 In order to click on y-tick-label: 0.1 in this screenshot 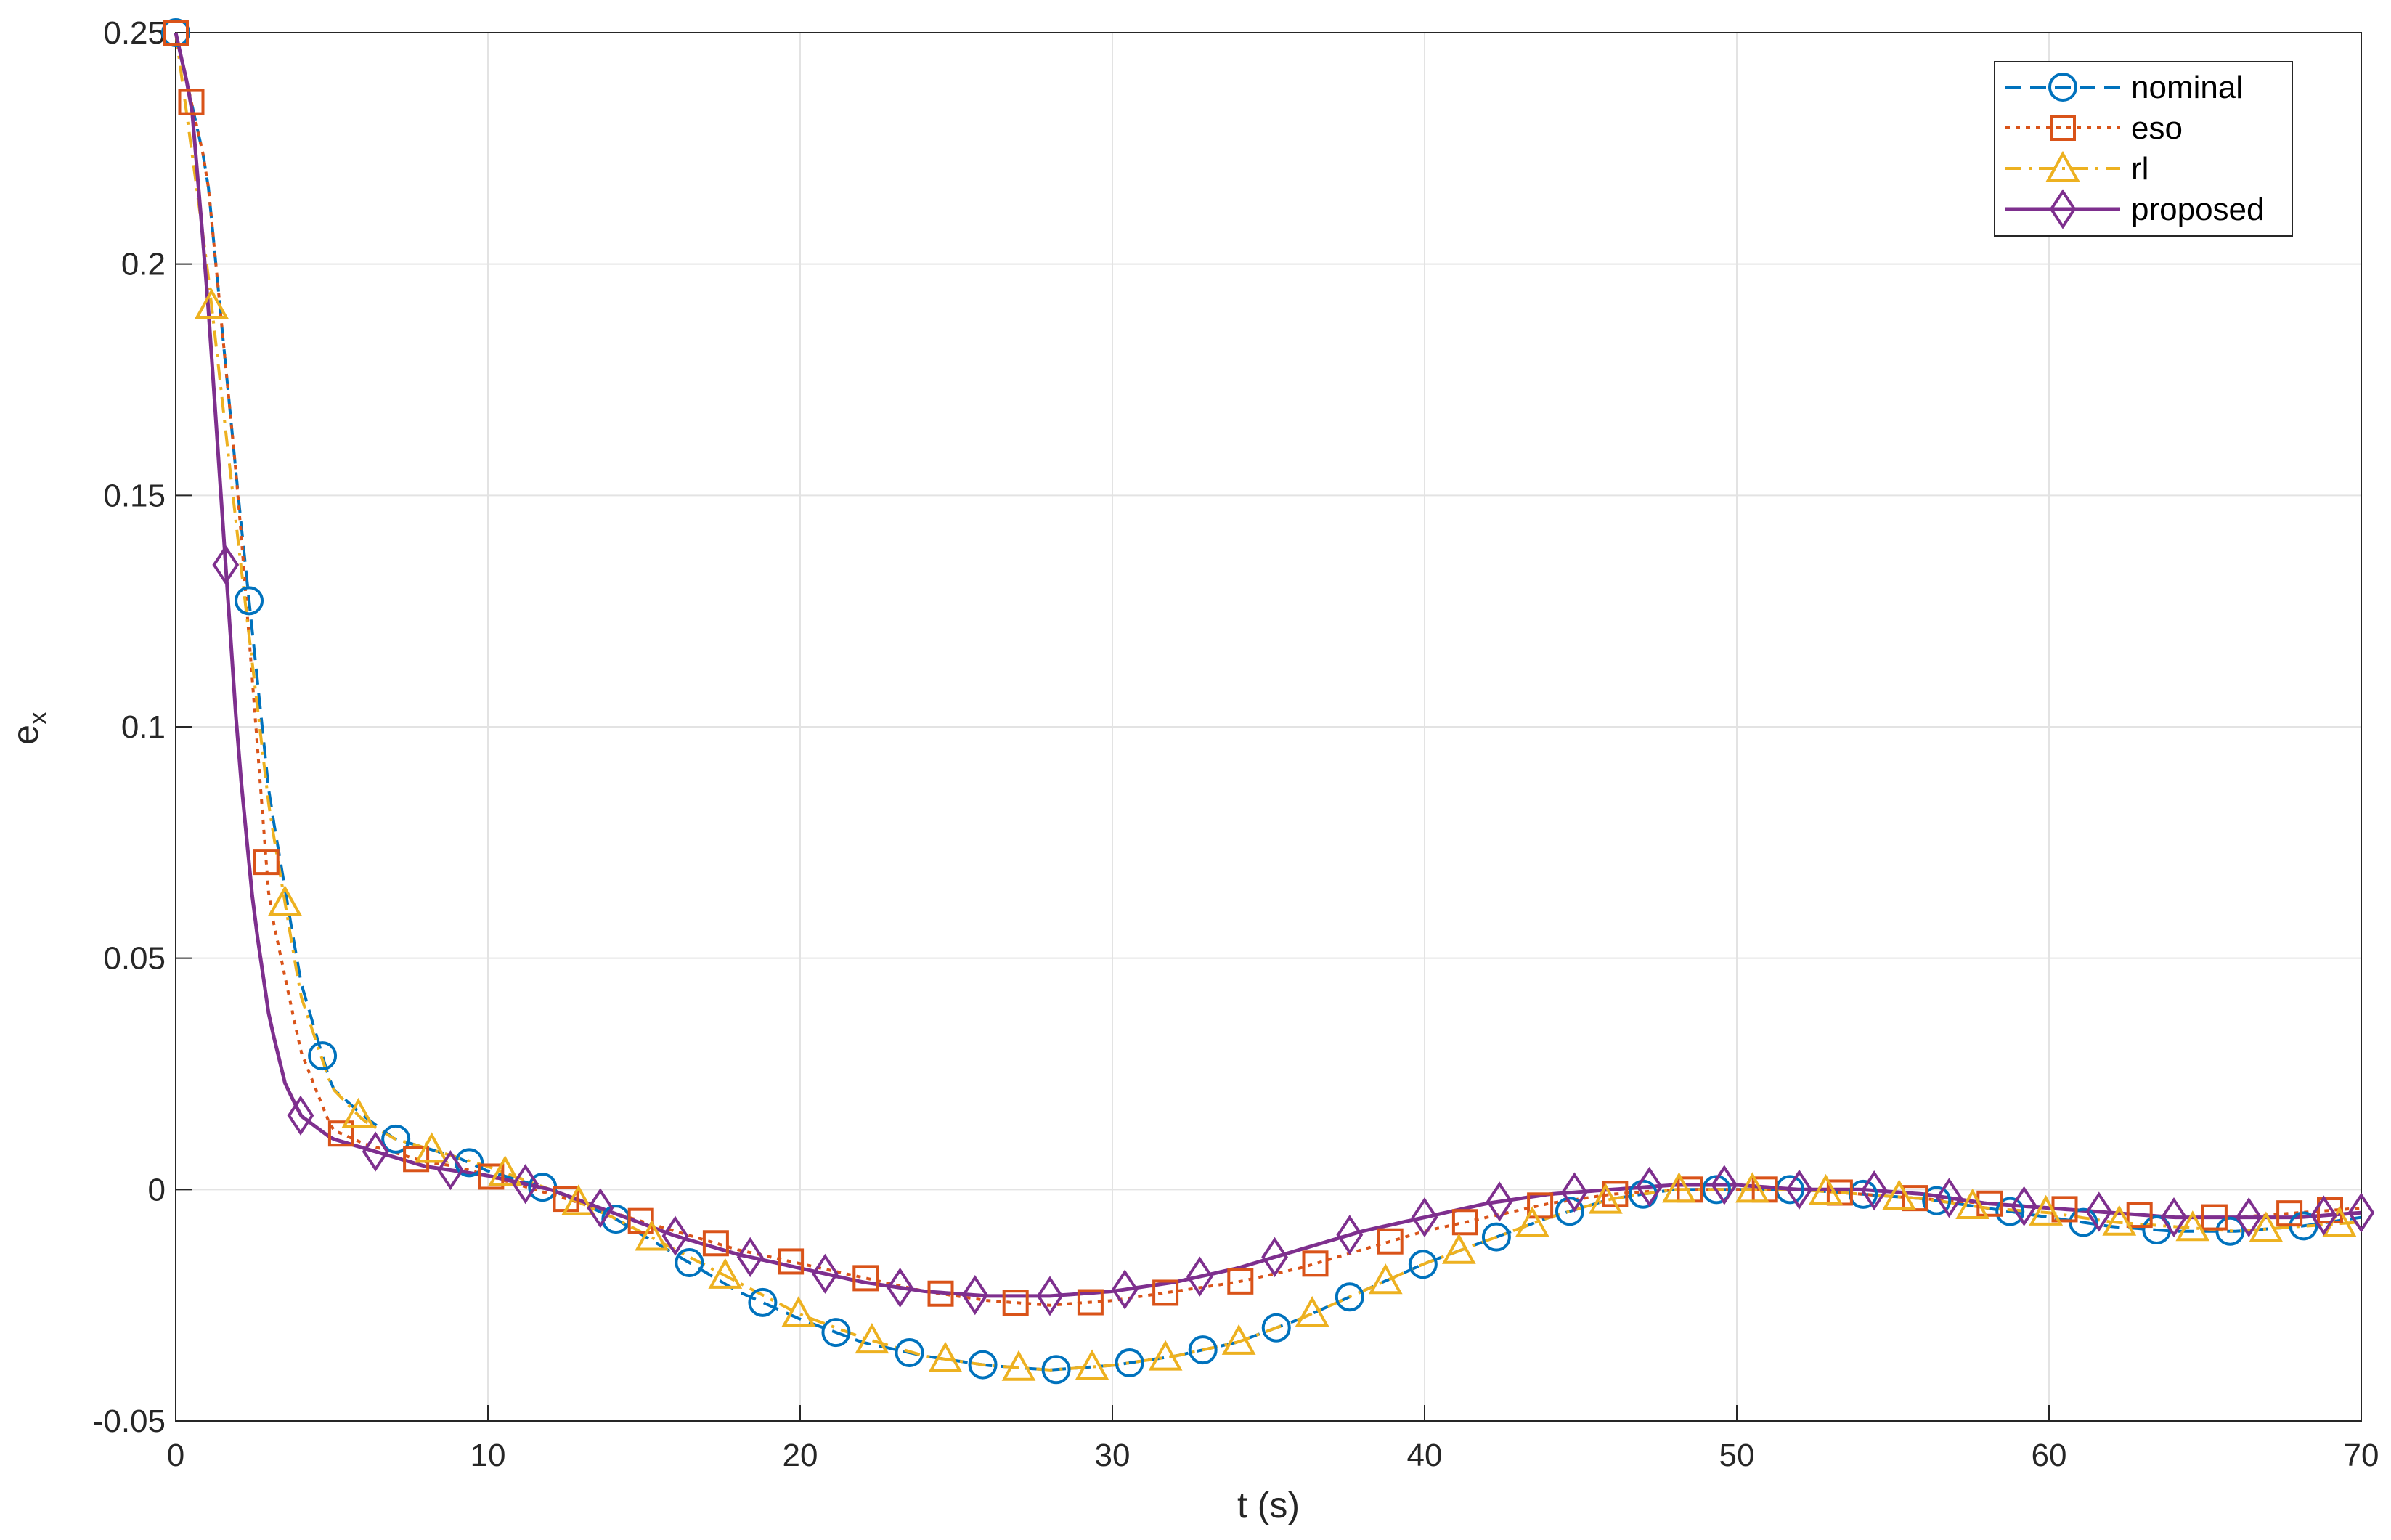, I will do `click(143, 727)`.